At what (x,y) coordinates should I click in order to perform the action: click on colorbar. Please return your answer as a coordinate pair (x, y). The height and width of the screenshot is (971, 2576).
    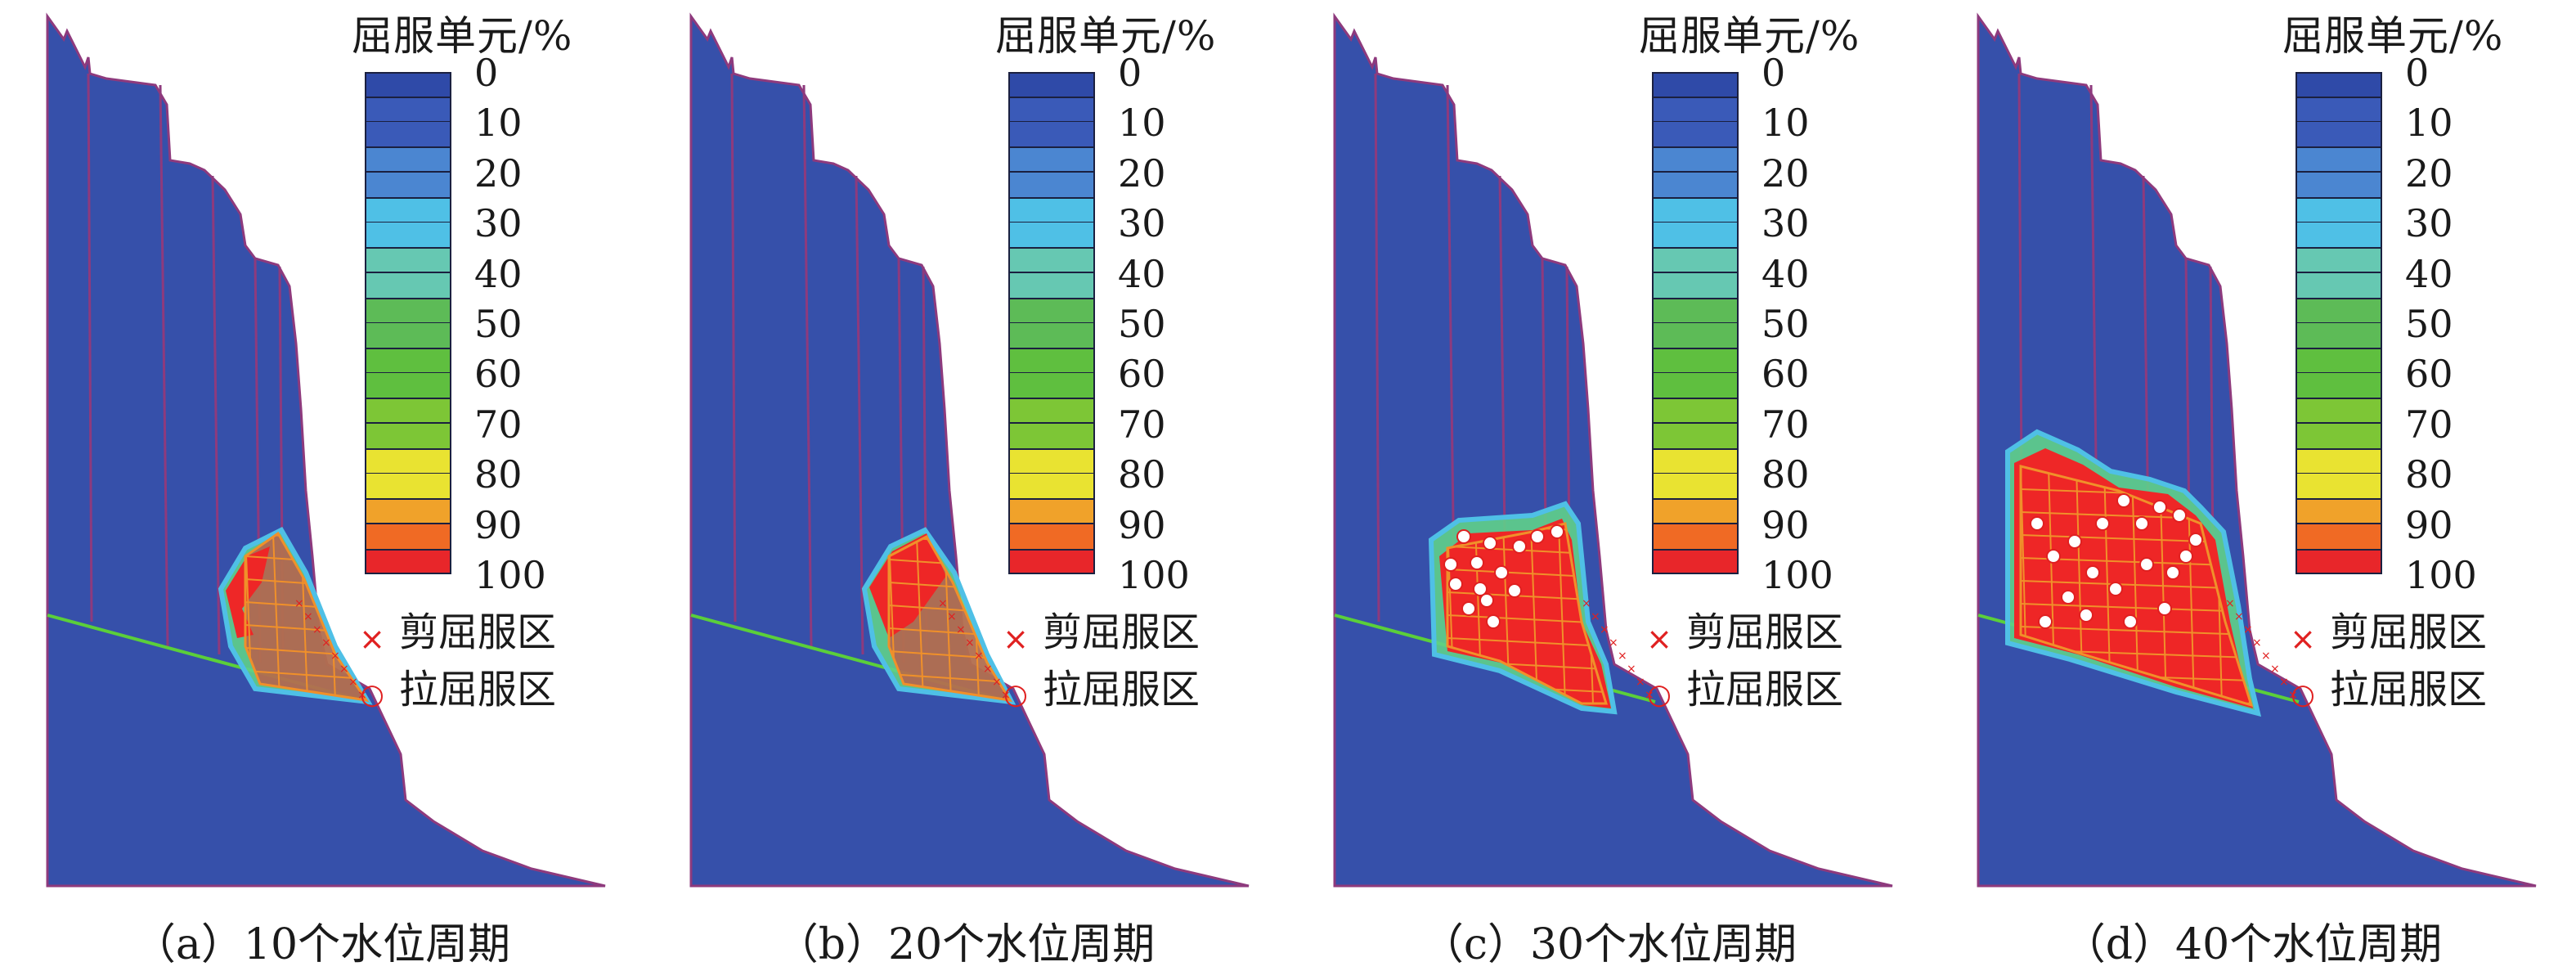
    Looking at the image, I should click on (2339, 323).